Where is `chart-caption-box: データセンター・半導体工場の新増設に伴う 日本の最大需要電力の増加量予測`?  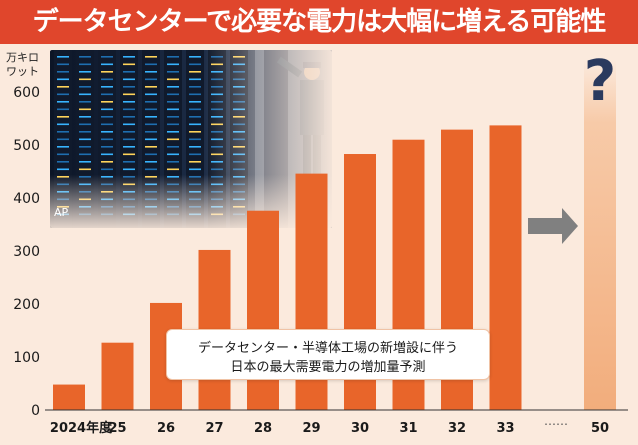
chart-caption-box: データセンター・半導体工場の新増設に伴う 日本の最大需要電力の増加量予測 is located at coordinates (328, 354).